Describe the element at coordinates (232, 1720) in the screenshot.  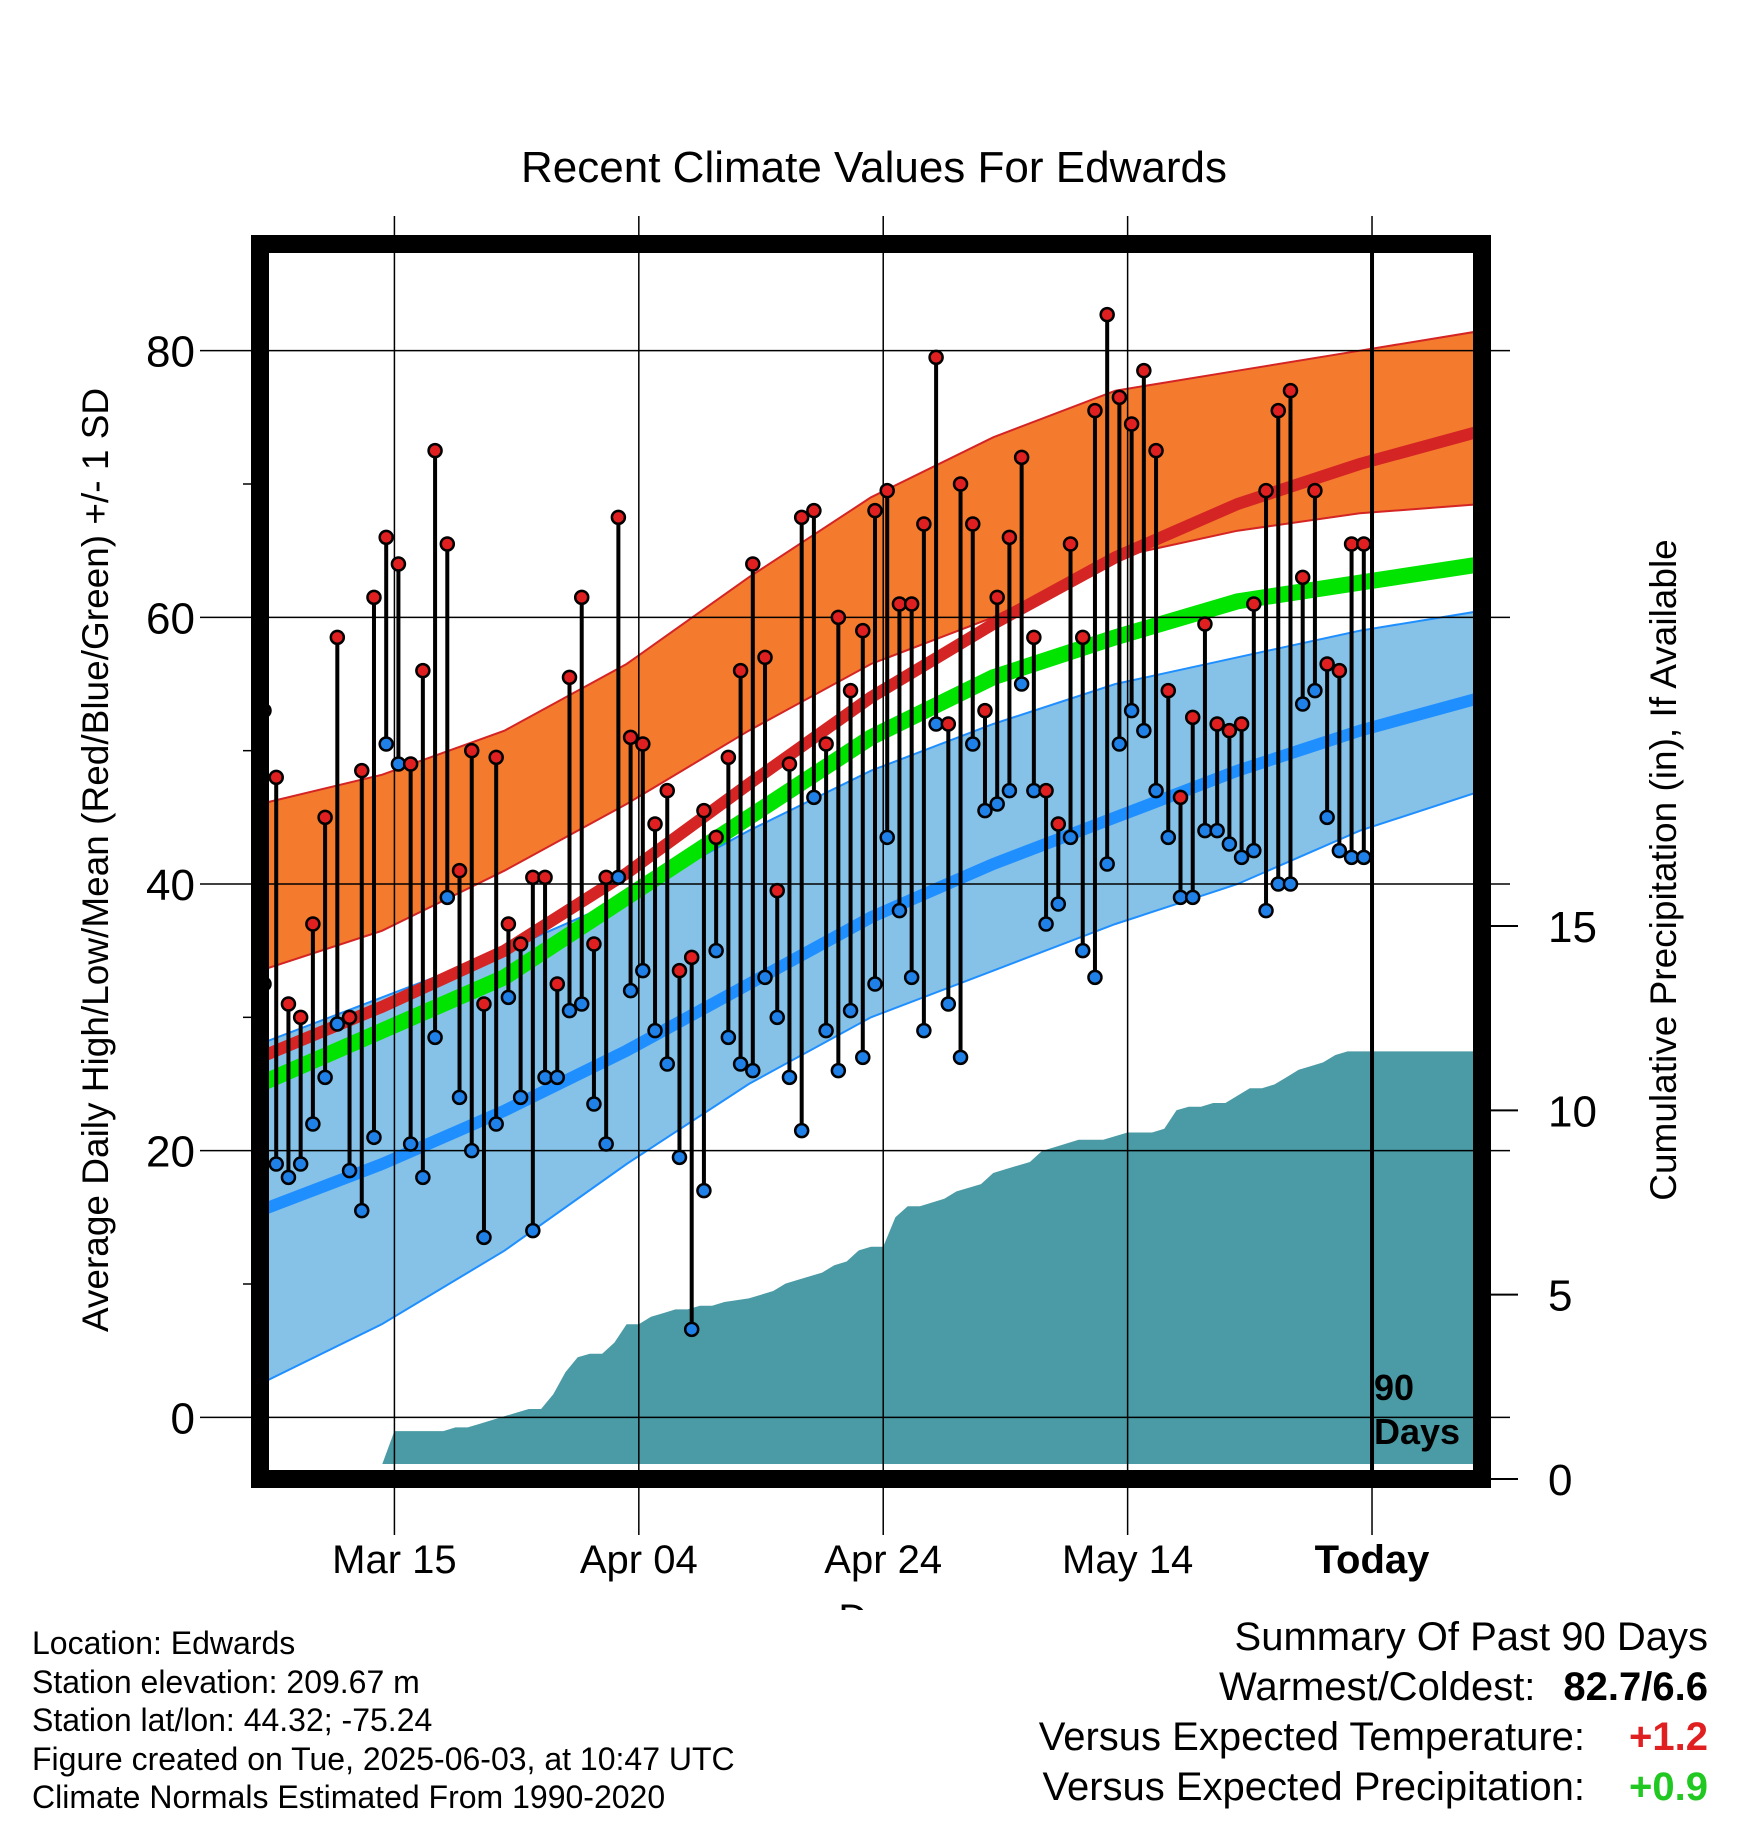
I see `latlon-text: Station lat/lon: 44.32; -75.24` at that location.